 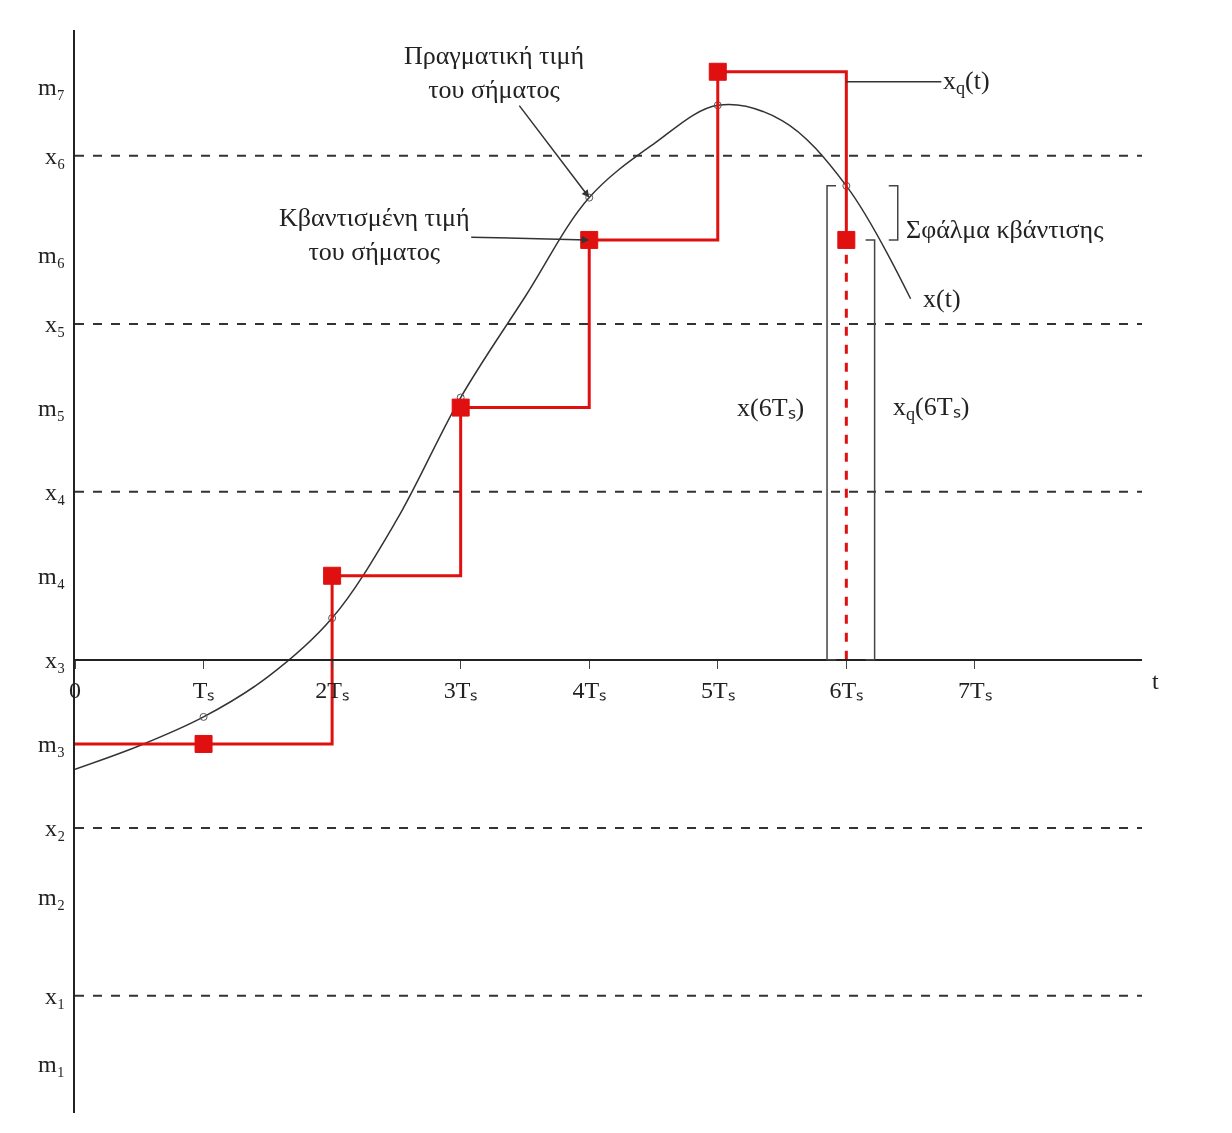 What do you see at coordinates (942, 298) in the screenshot?
I see `annotation: x(t)` at bounding box center [942, 298].